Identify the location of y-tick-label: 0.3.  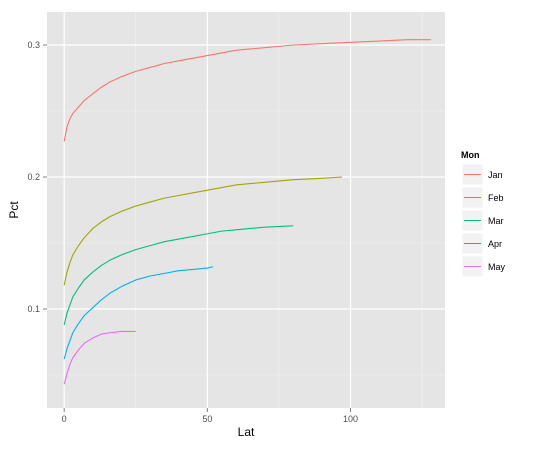
(33, 45).